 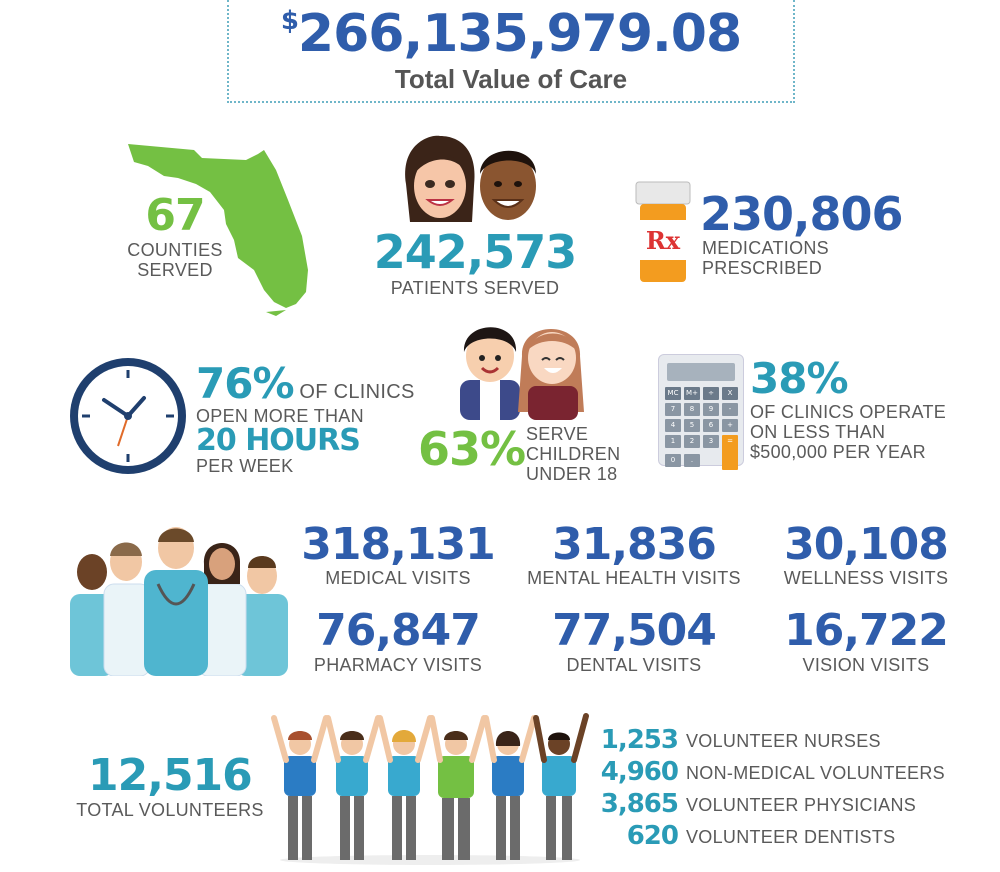 I want to click on budget-label-line1: OF CLINICS OPERATE, so click(x=848, y=412).